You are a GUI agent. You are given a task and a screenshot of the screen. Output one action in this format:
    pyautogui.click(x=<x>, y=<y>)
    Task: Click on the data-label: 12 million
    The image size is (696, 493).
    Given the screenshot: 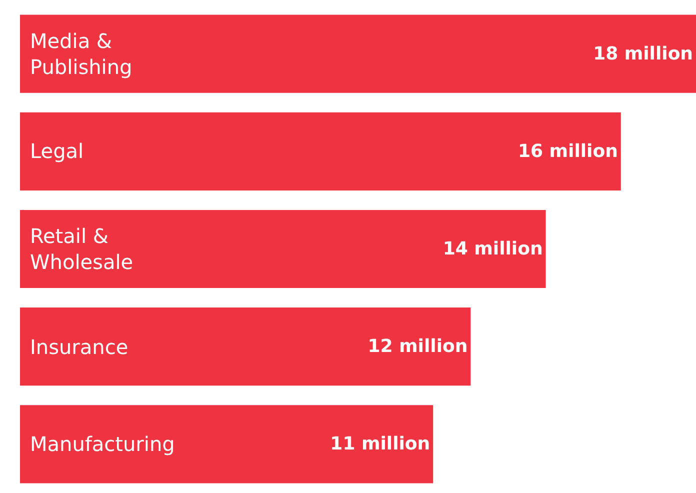 What is the action you would take?
    pyautogui.click(x=418, y=347)
    